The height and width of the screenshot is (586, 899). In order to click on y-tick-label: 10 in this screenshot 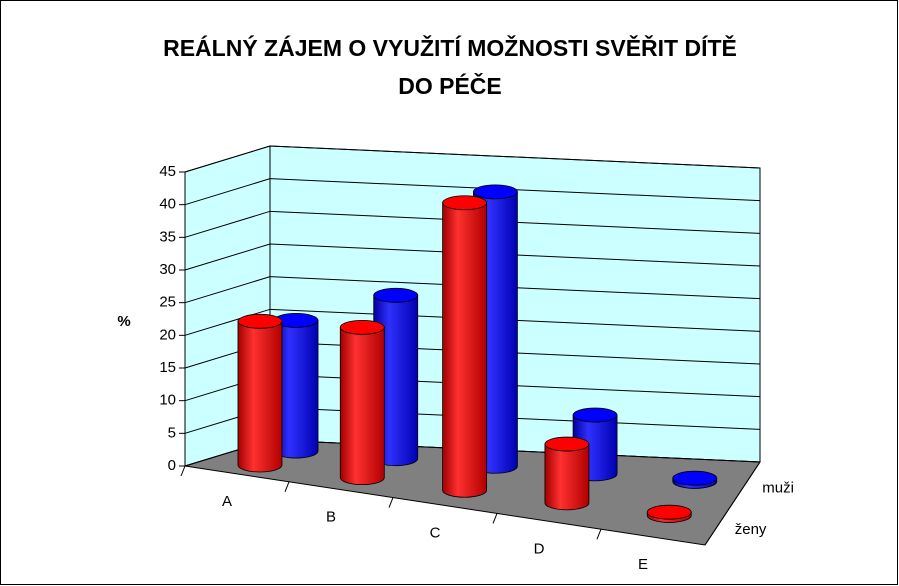, I will do `click(167, 400)`.